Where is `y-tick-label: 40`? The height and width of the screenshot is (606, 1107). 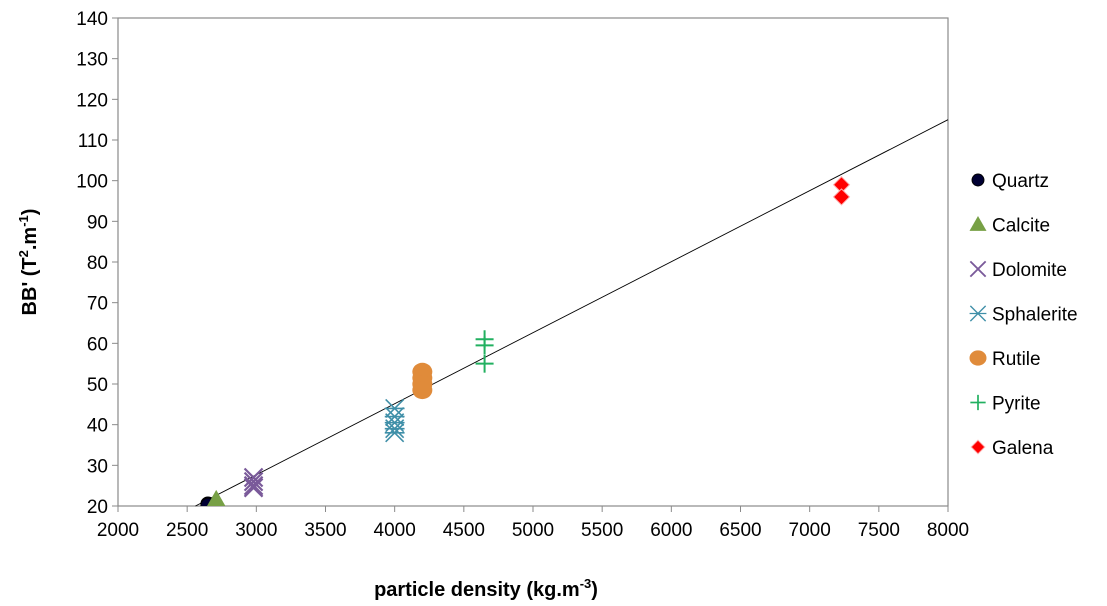 y-tick-label: 40 is located at coordinates (97, 426).